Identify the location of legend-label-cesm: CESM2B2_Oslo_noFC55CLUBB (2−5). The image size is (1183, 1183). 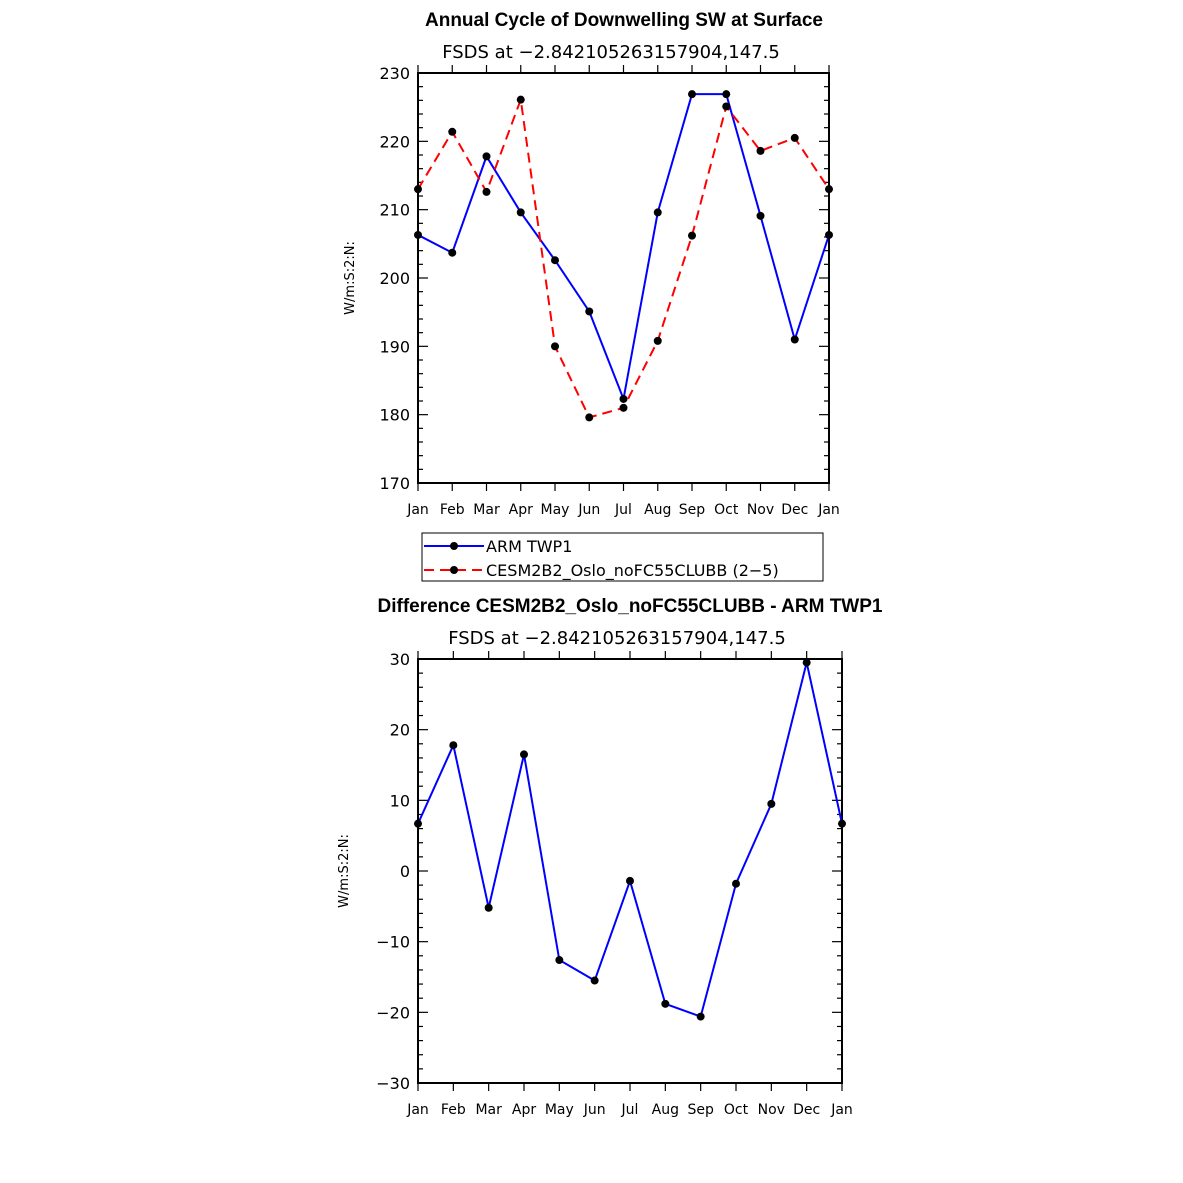
(632, 571).